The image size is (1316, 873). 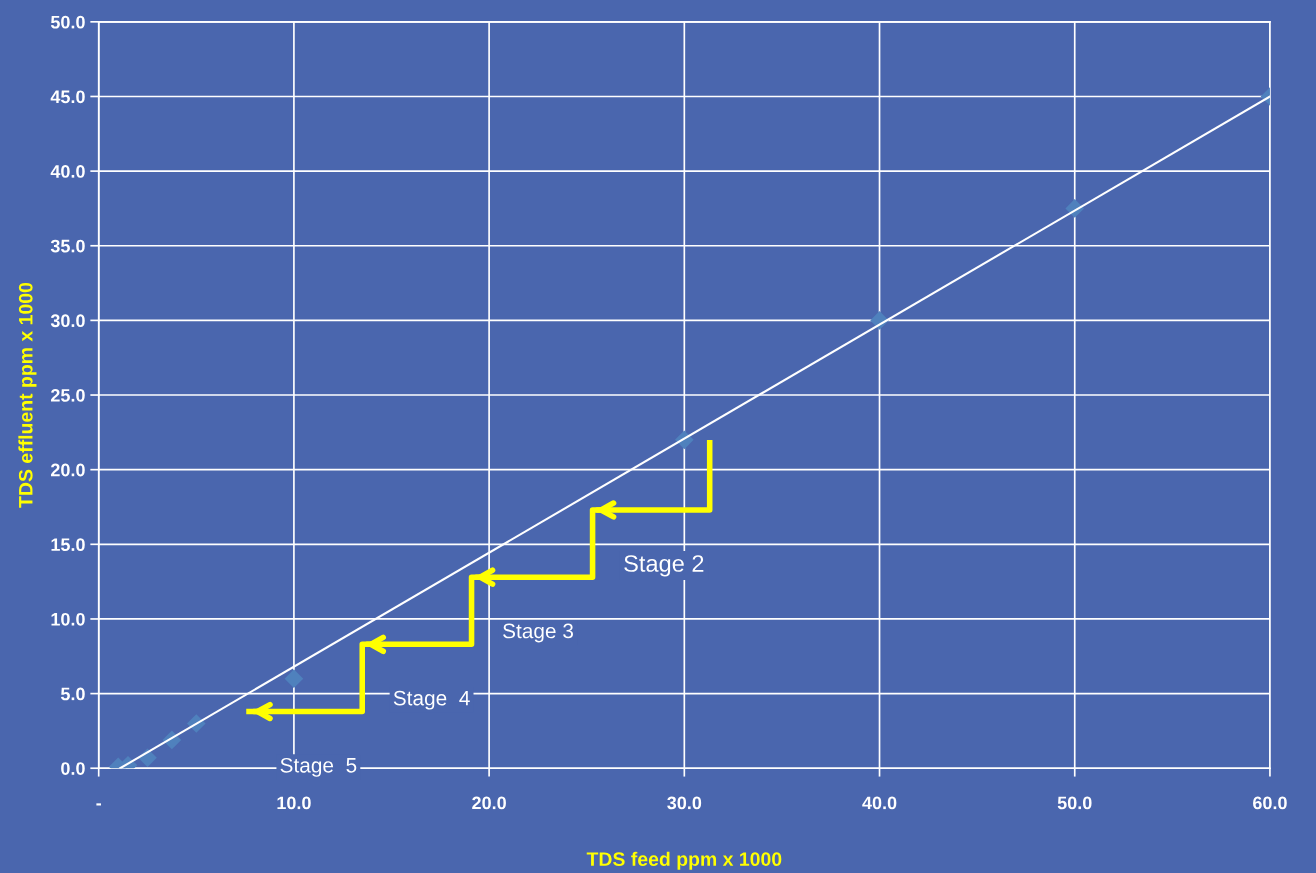 What do you see at coordinates (684, 860) in the screenshot?
I see `x-axis-title: TDS feed ppm x 1000` at bounding box center [684, 860].